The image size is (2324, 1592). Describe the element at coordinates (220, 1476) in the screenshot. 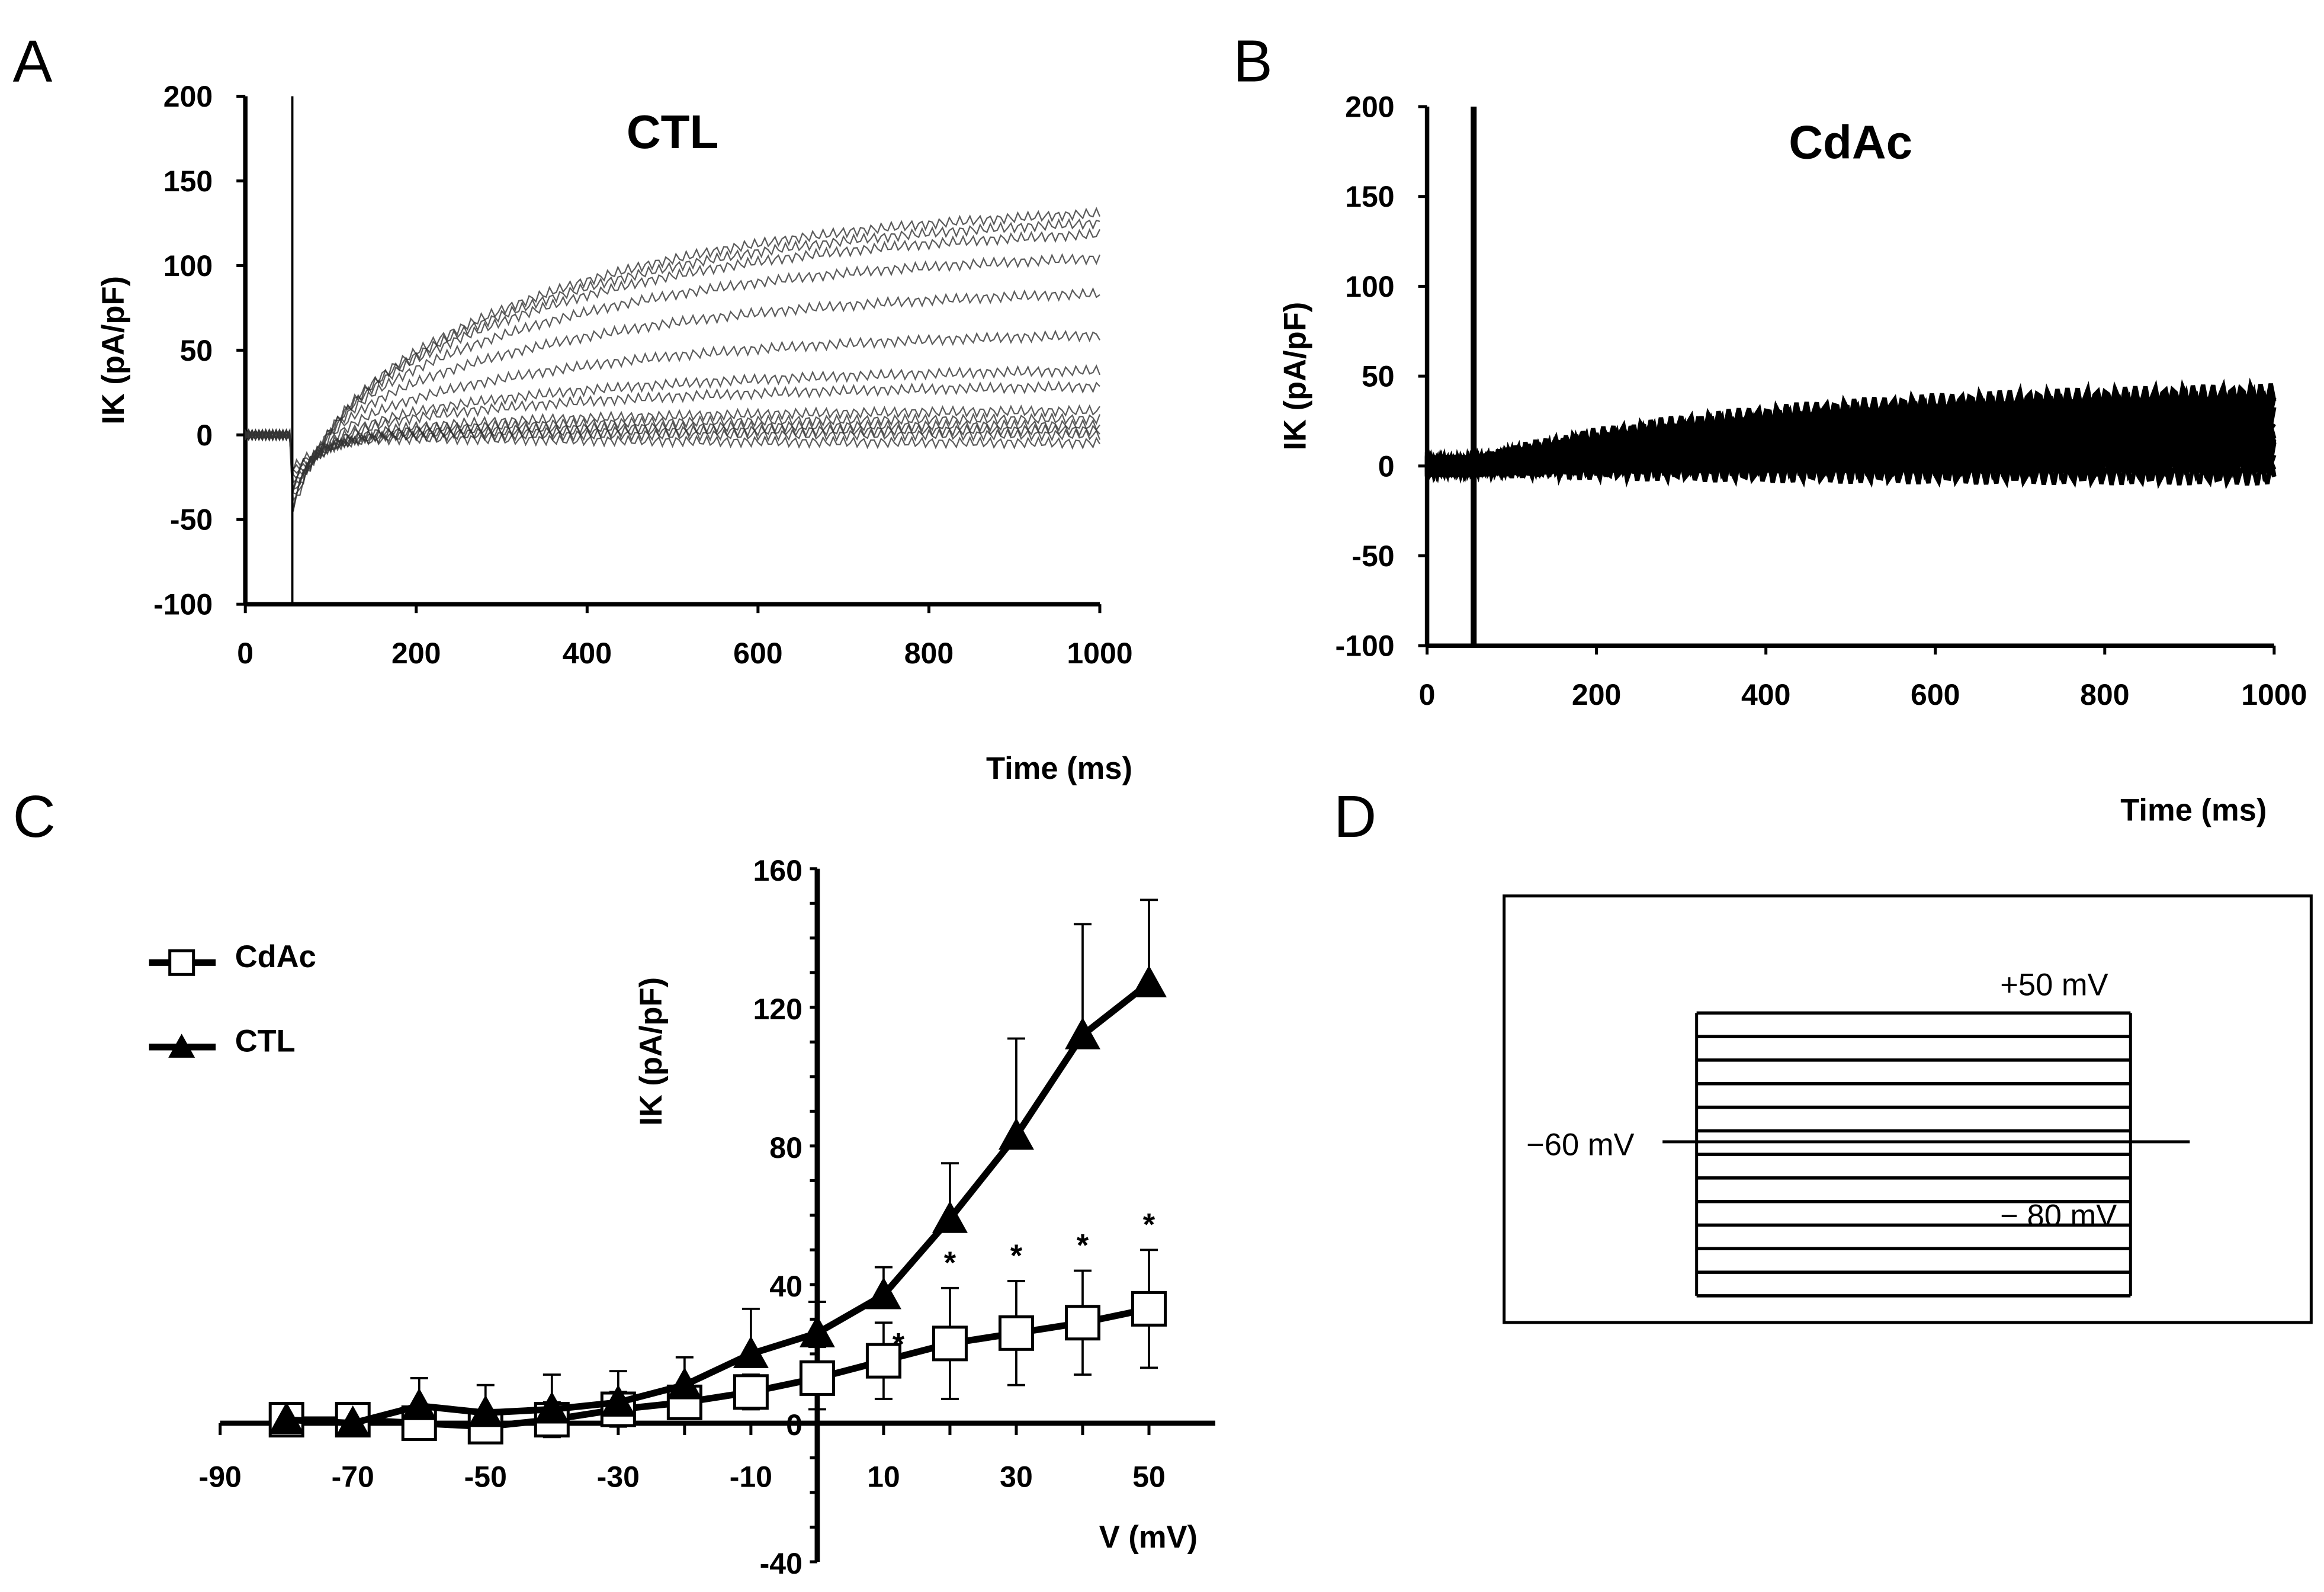

I see `x-tick-label: -90` at that location.